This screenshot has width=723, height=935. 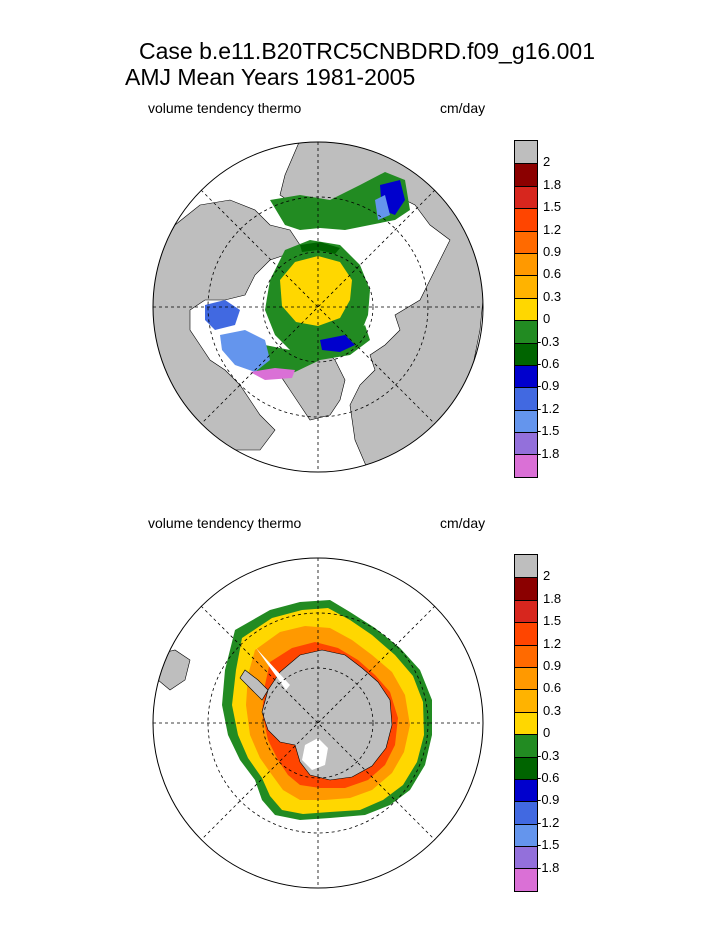 What do you see at coordinates (548, 845) in the screenshot?
I see `south-colorbar-tick-label: -1.5` at bounding box center [548, 845].